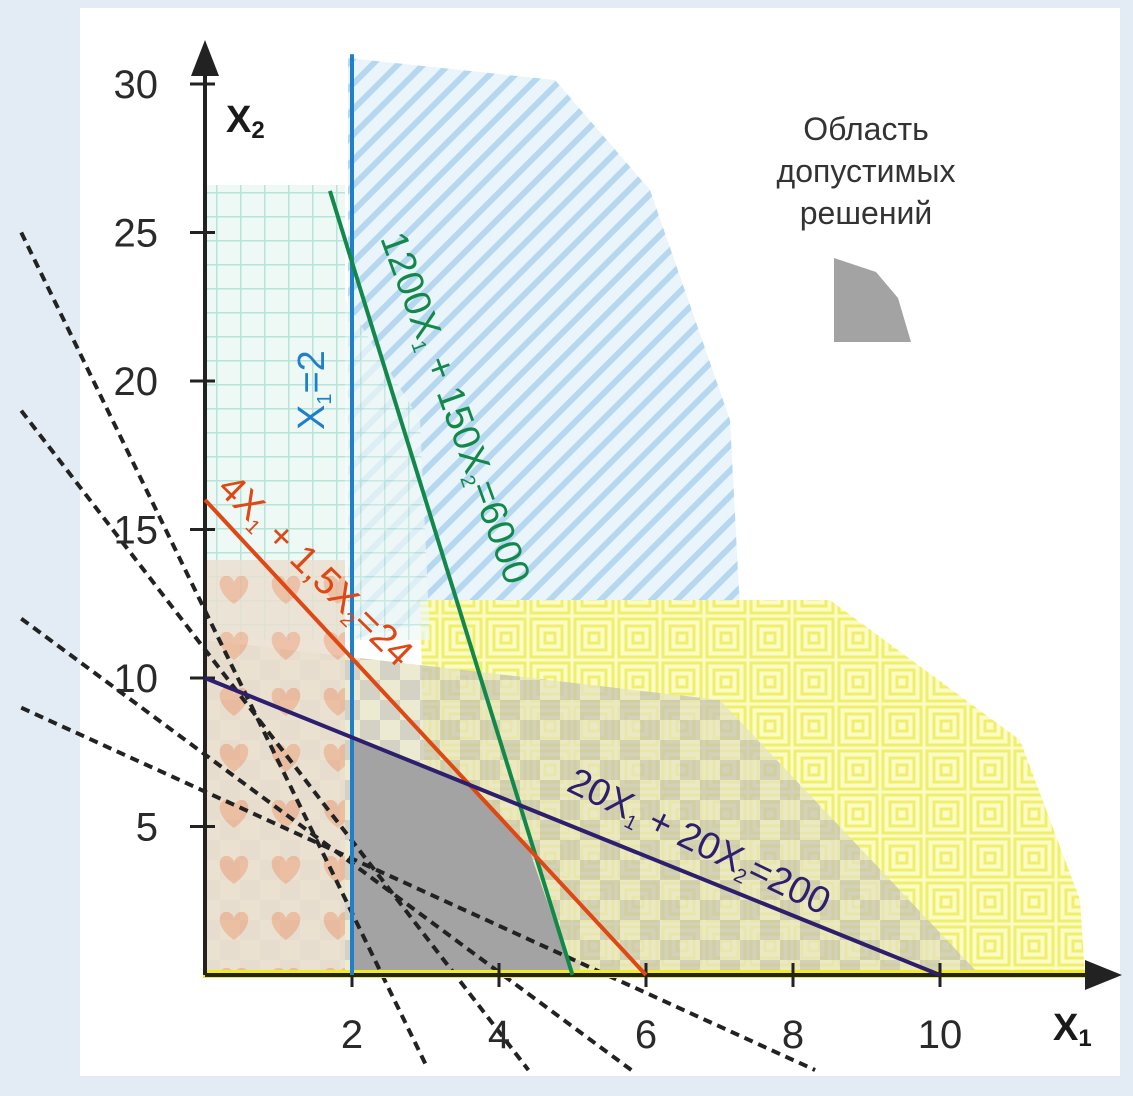  I want to click on y-tick-label-10: 10, so click(136, 679).